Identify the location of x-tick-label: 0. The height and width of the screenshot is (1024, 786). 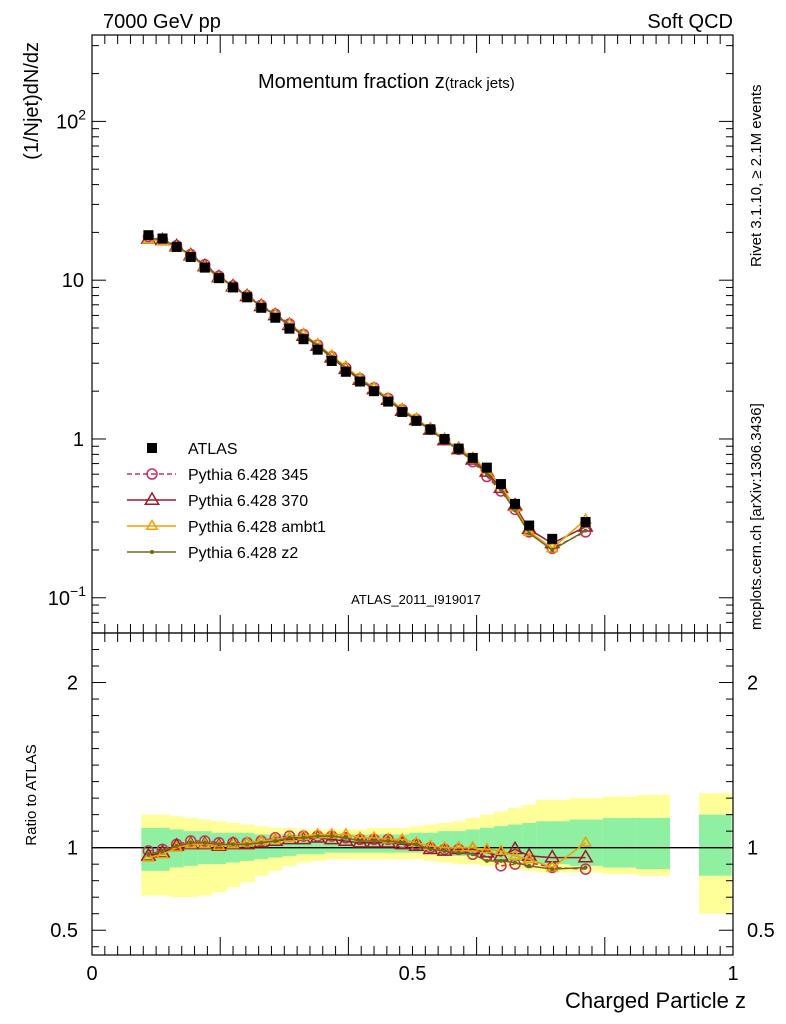
(91, 974).